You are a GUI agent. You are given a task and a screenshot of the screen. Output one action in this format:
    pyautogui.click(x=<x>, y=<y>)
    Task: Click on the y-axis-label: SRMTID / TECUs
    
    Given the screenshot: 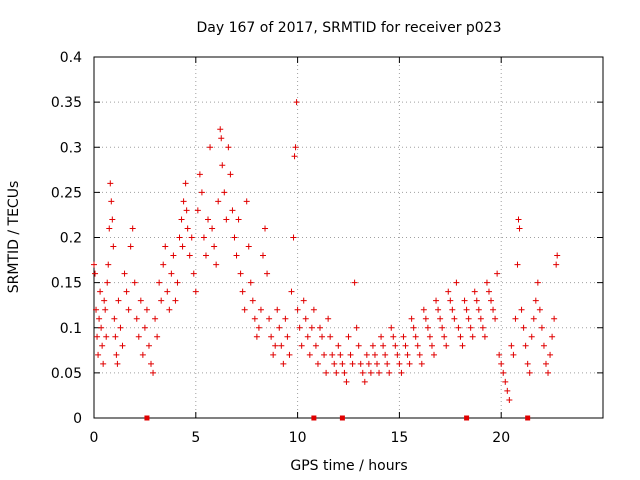 What is the action you would take?
    pyautogui.click(x=14, y=237)
    